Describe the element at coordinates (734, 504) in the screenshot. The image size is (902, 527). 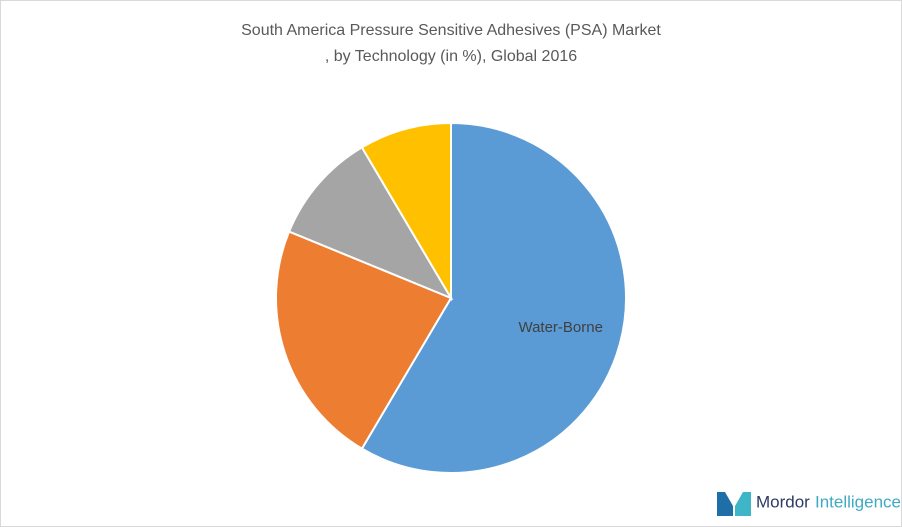
I see `logo-icon` at that location.